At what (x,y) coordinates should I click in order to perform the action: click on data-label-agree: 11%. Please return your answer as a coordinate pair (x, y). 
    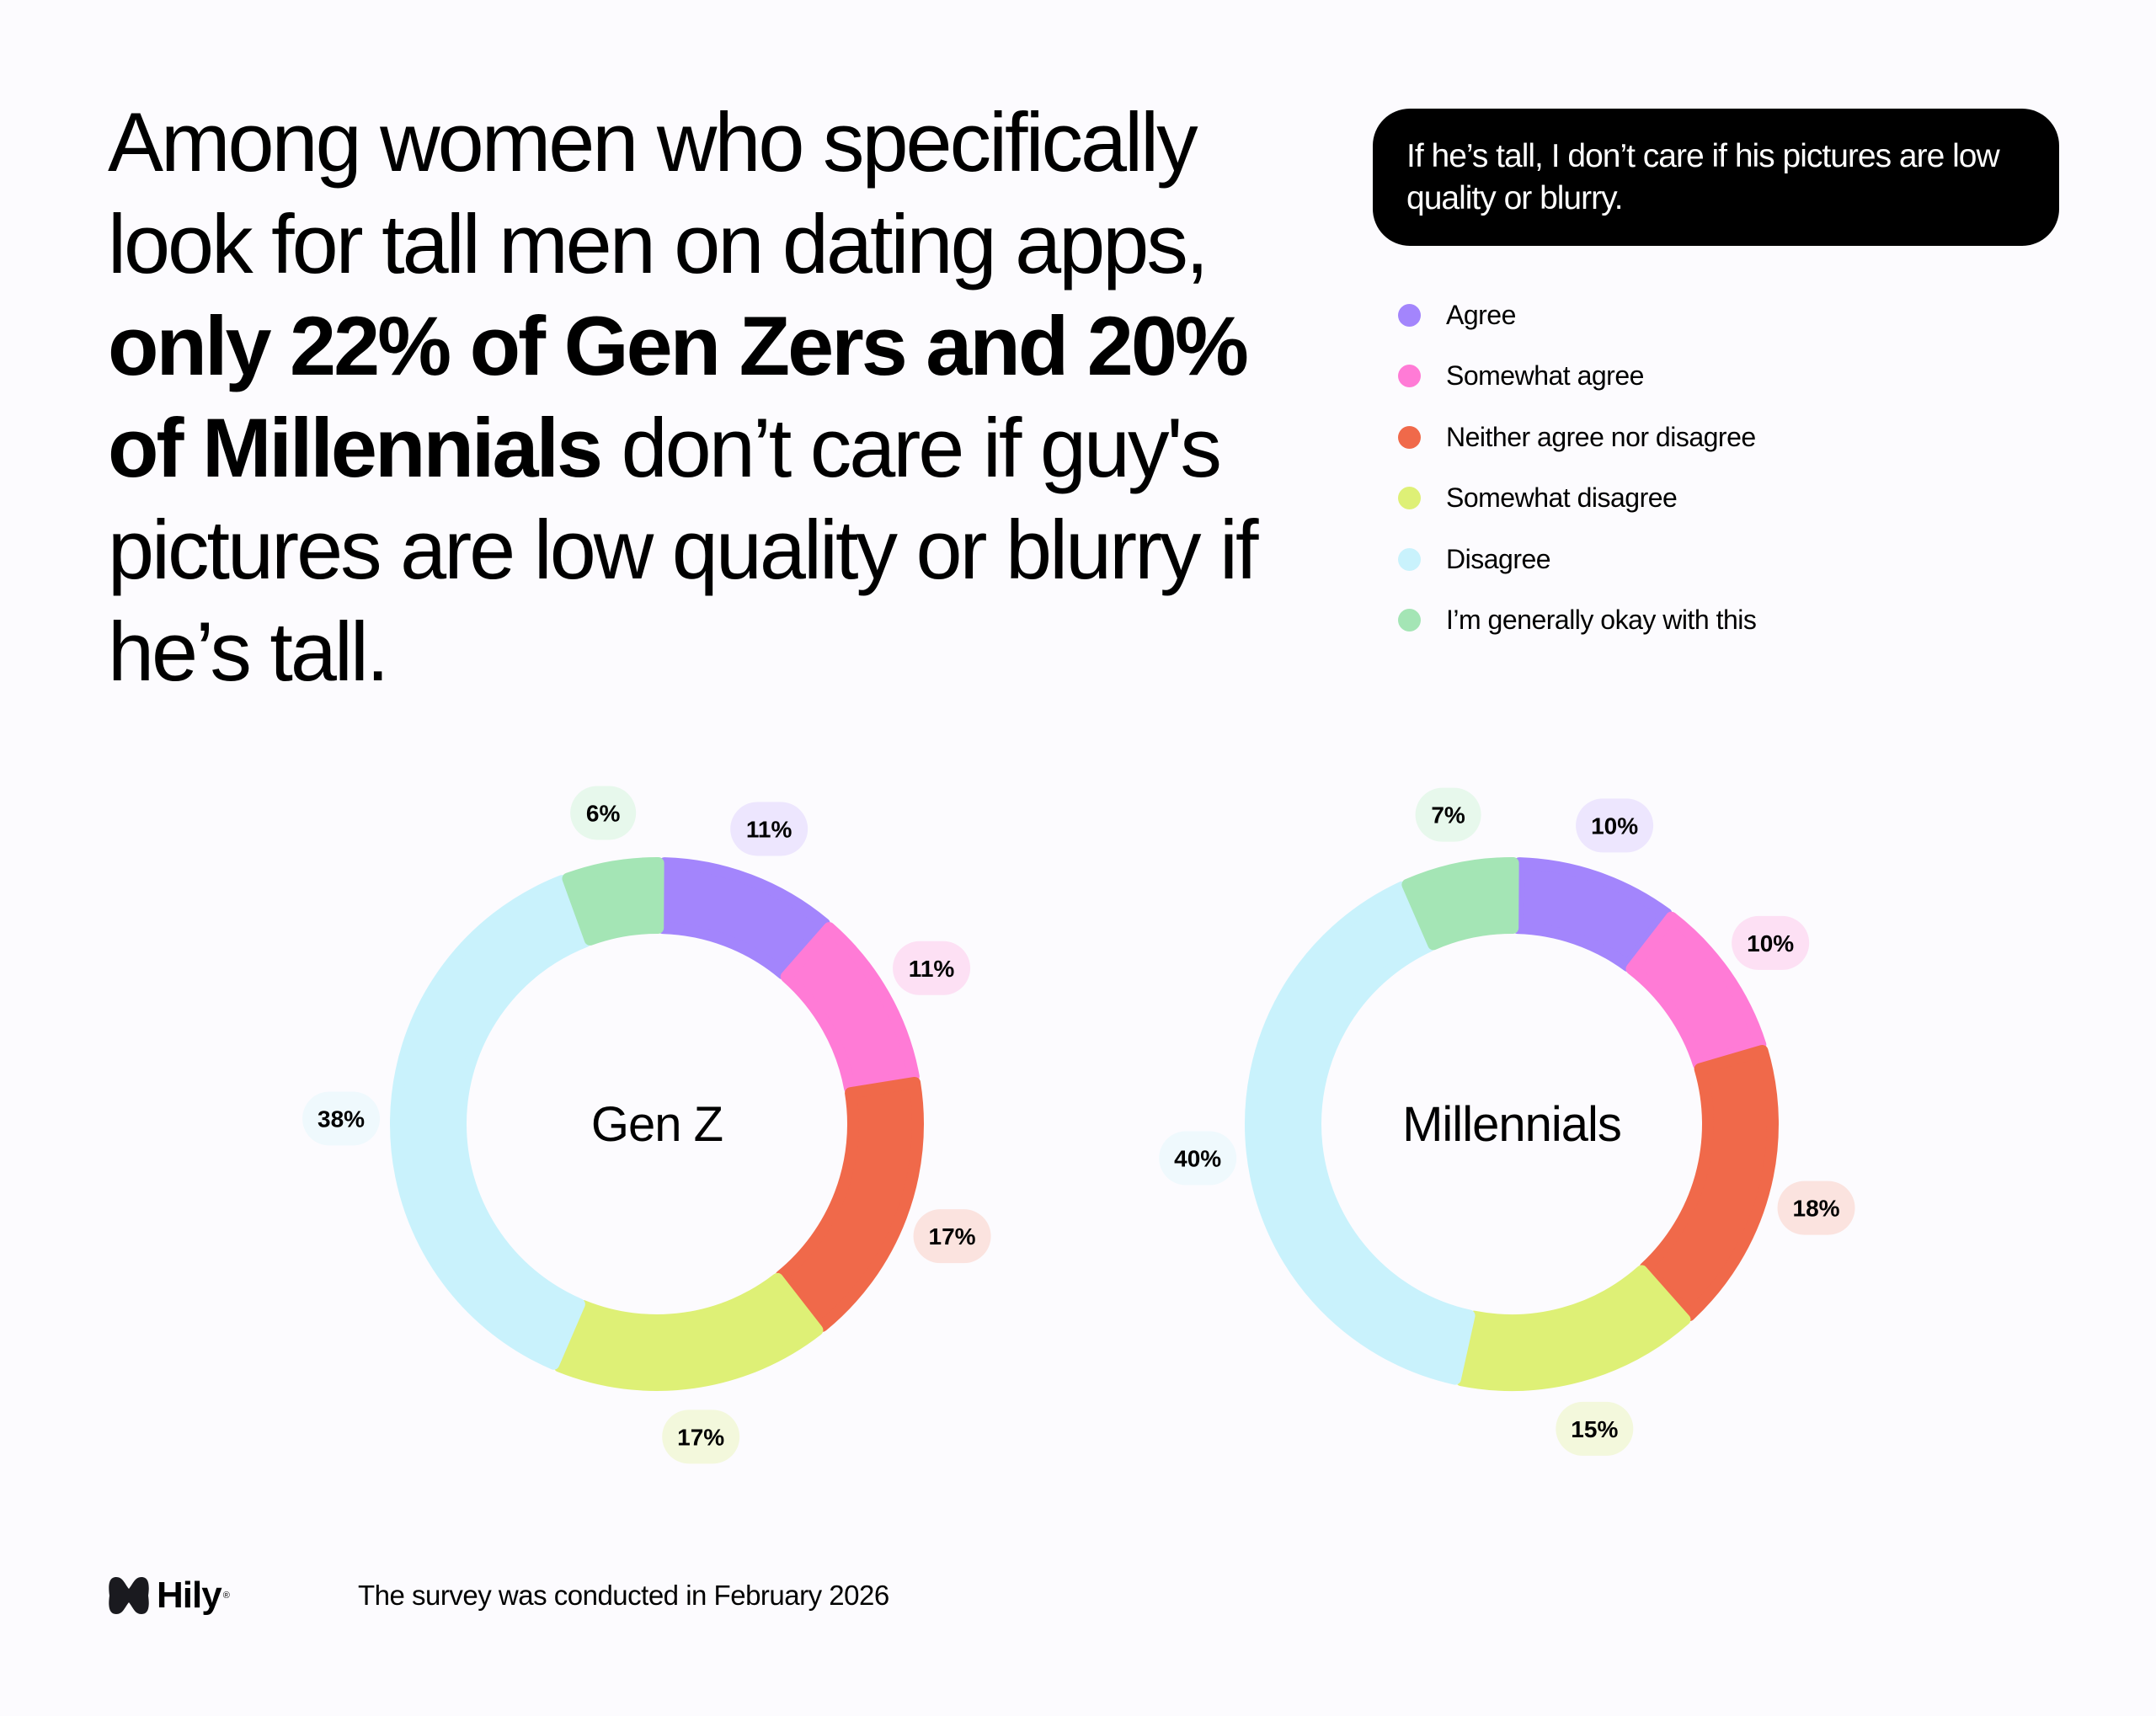
    Looking at the image, I should click on (769, 829).